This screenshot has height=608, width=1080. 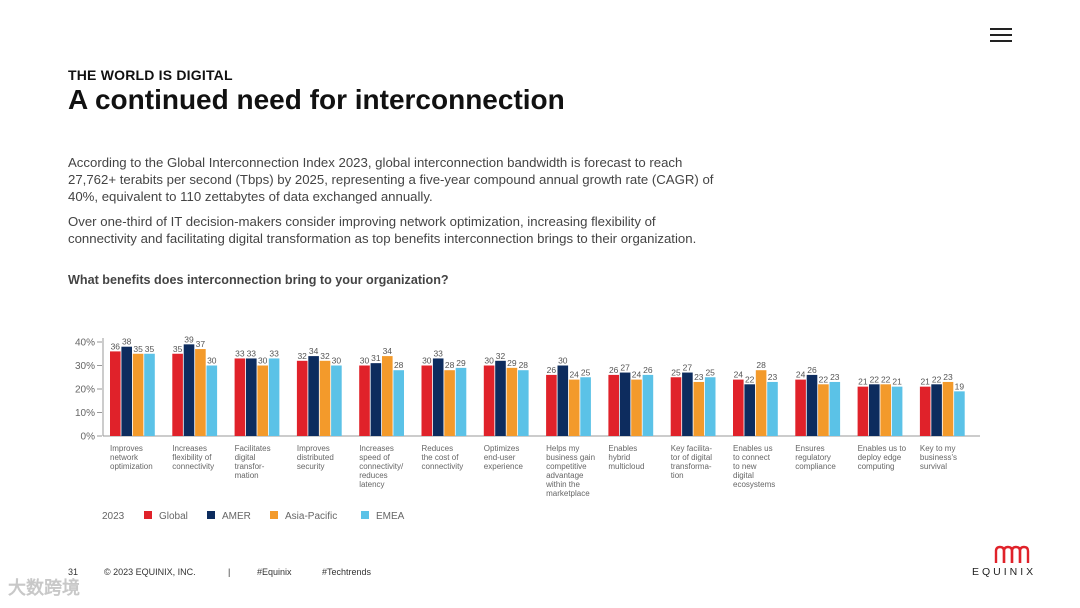 What do you see at coordinates (138, 349) in the screenshot?
I see `data-label: 35` at bounding box center [138, 349].